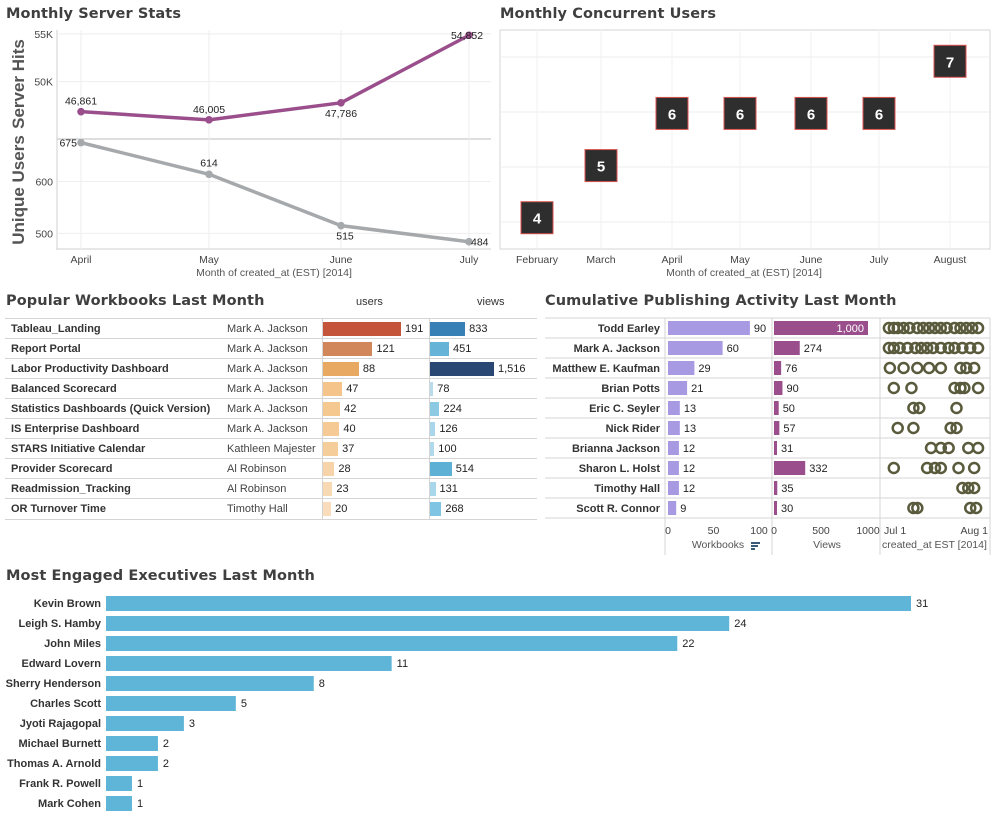  Describe the element at coordinates (54, 764) in the screenshot. I see `executive-name: Thomas A. Arnold` at that location.